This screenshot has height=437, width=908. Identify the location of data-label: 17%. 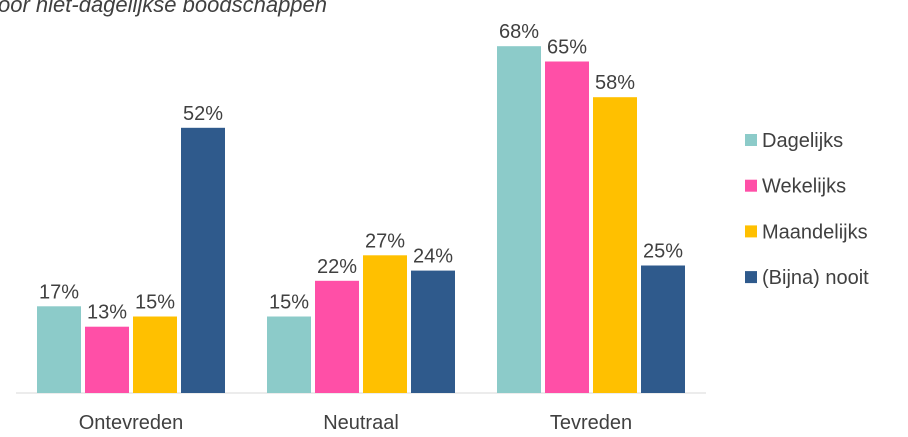
(59, 292).